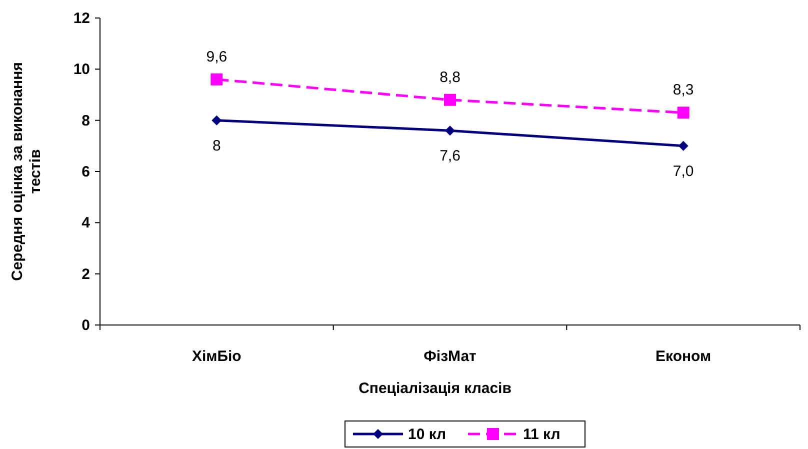 This screenshot has height=449, width=808. Describe the element at coordinates (683, 171) in the screenshot. I see `data-label: 7,0` at that location.